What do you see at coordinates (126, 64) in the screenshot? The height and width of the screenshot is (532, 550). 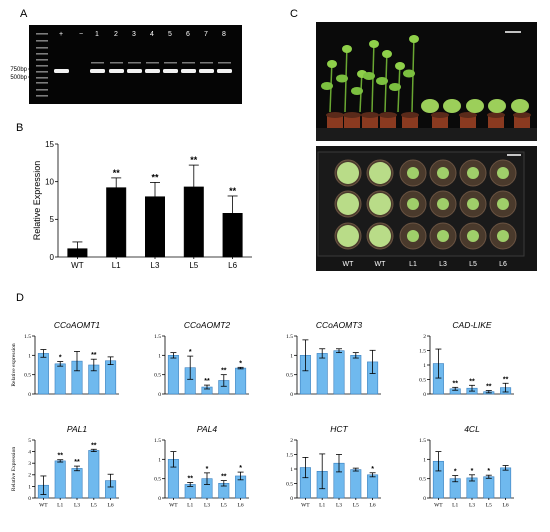 I see `gel-electrophoresis-image: + − 1 2 3 4 5 6 7 8 750bp 500bp` at bounding box center [126, 64].